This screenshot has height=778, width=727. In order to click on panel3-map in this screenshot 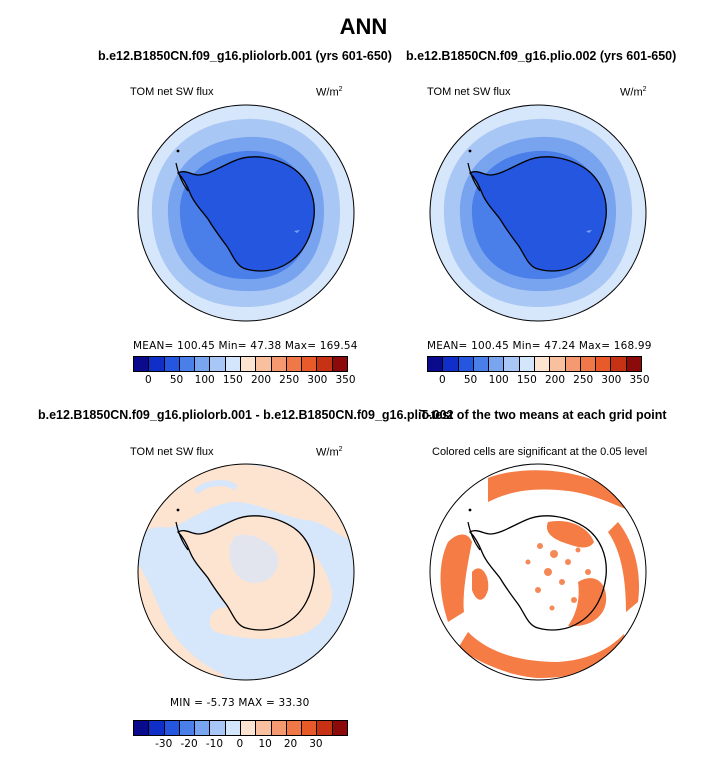, I will do `click(246, 572)`.